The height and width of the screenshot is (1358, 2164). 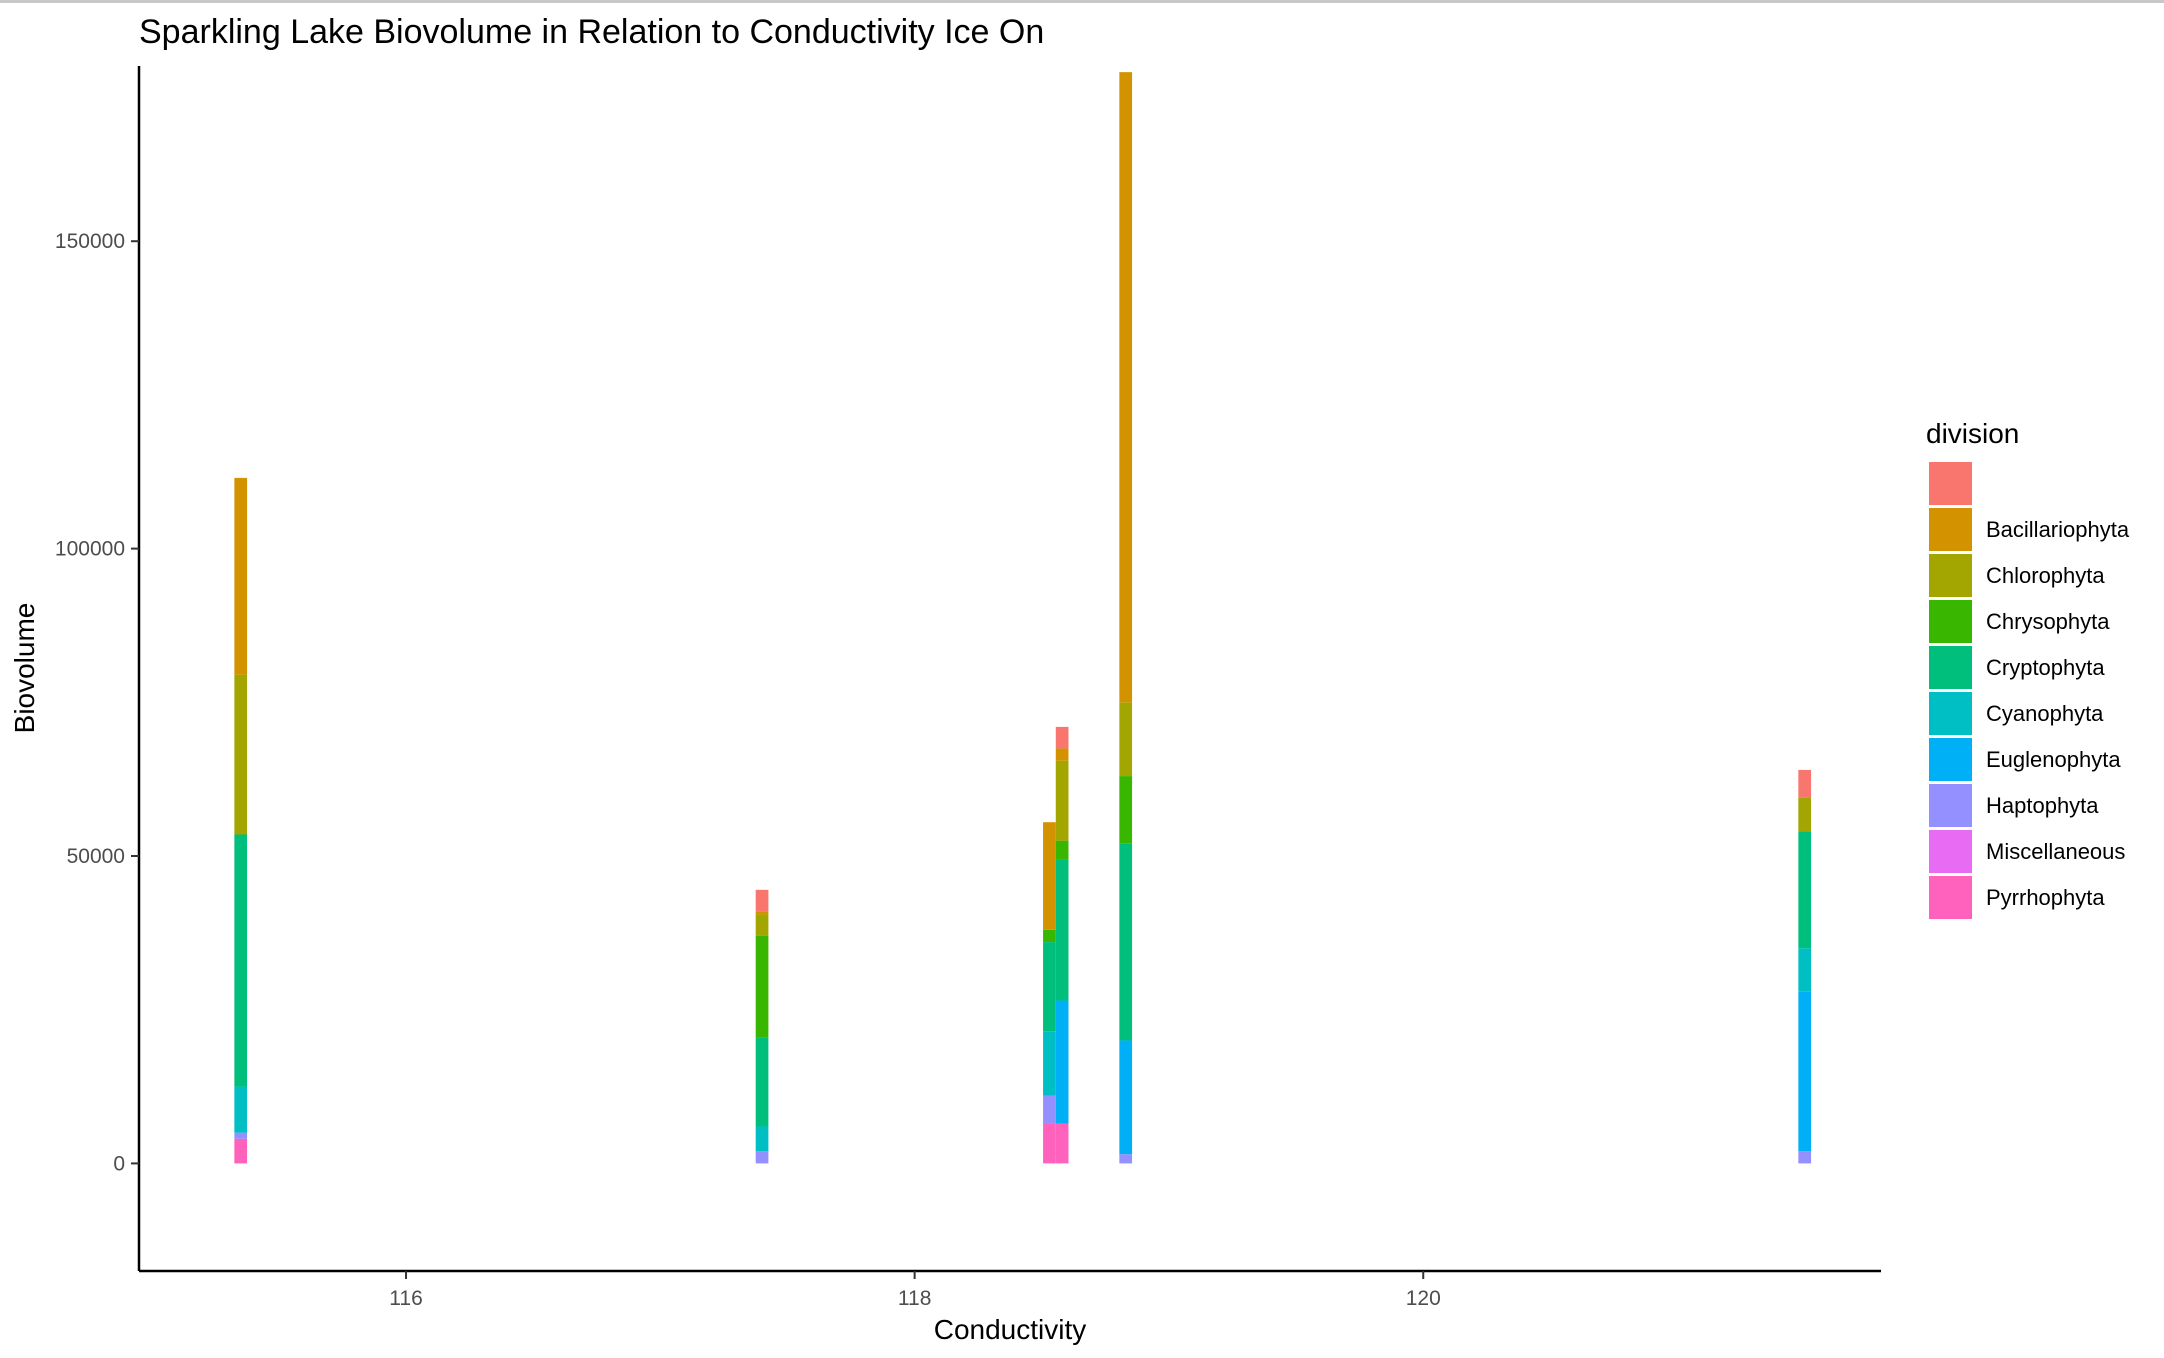 What do you see at coordinates (1062, 929) in the screenshot?
I see `bar-3-segment-cryptophyta` at bounding box center [1062, 929].